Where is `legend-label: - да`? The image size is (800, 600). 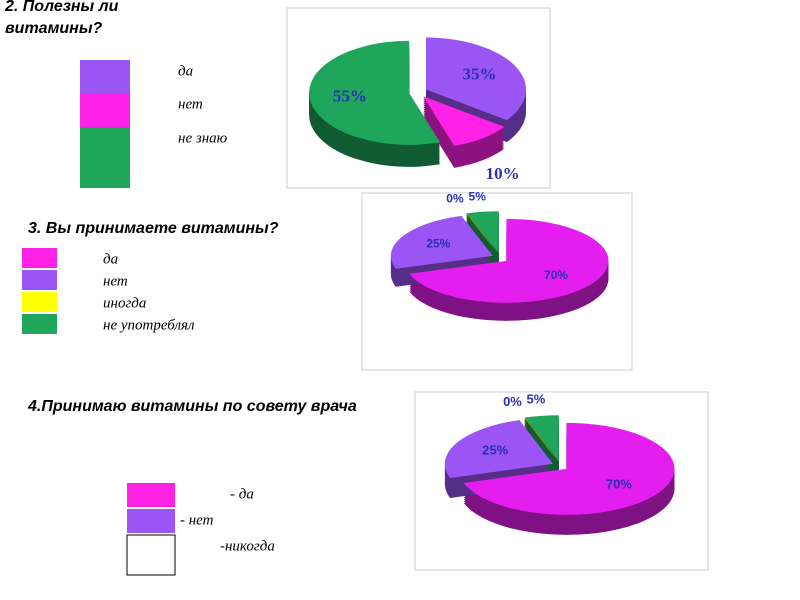
legend-label: - да is located at coordinates (242, 494).